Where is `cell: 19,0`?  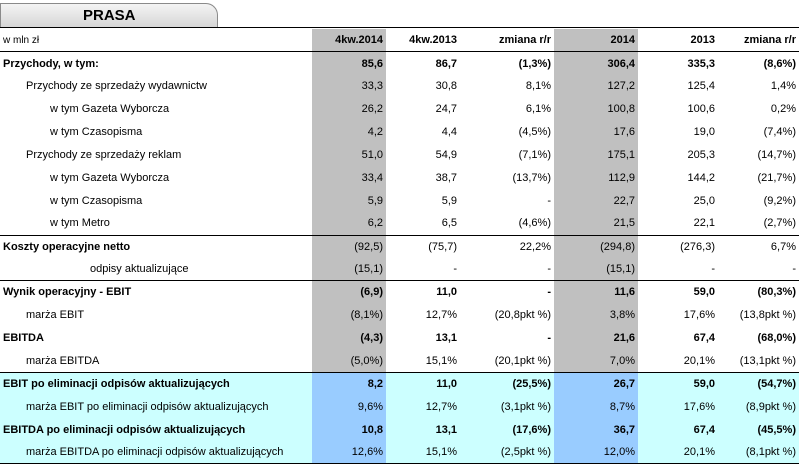
cell: 19,0 is located at coordinates (704, 132).